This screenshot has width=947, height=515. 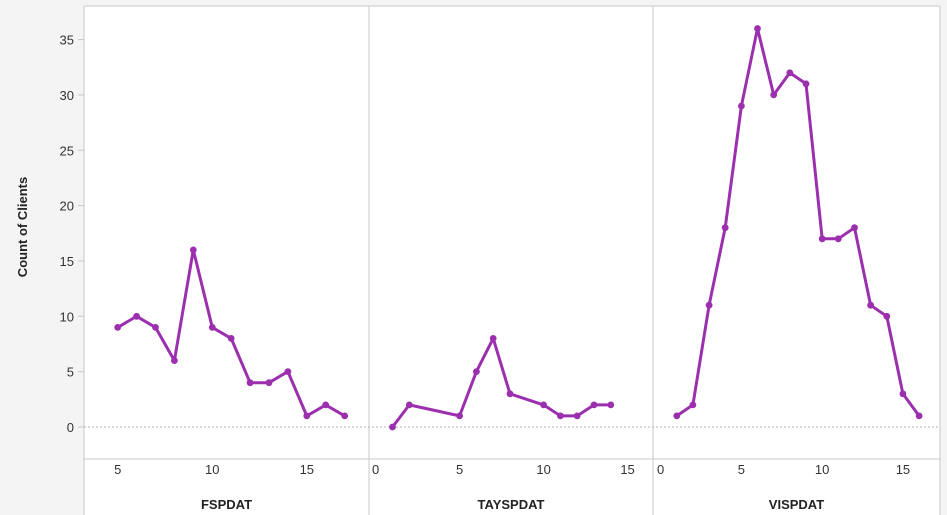 What do you see at coordinates (67, 316) in the screenshot?
I see `y-tick-label: 10` at bounding box center [67, 316].